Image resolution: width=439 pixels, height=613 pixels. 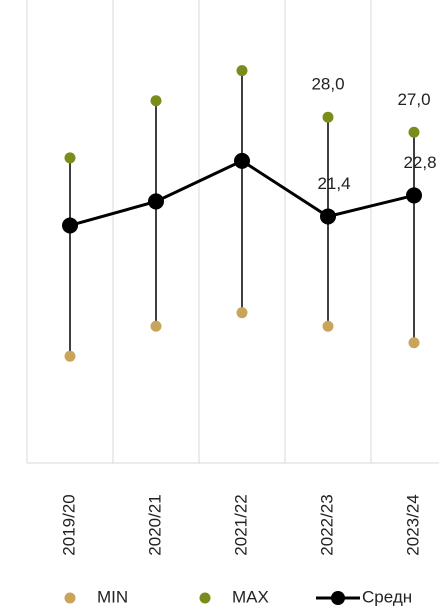 What do you see at coordinates (68, 524) in the screenshot?
I see `x-tick-label: 2019/20` at bounding box center [68, 524].